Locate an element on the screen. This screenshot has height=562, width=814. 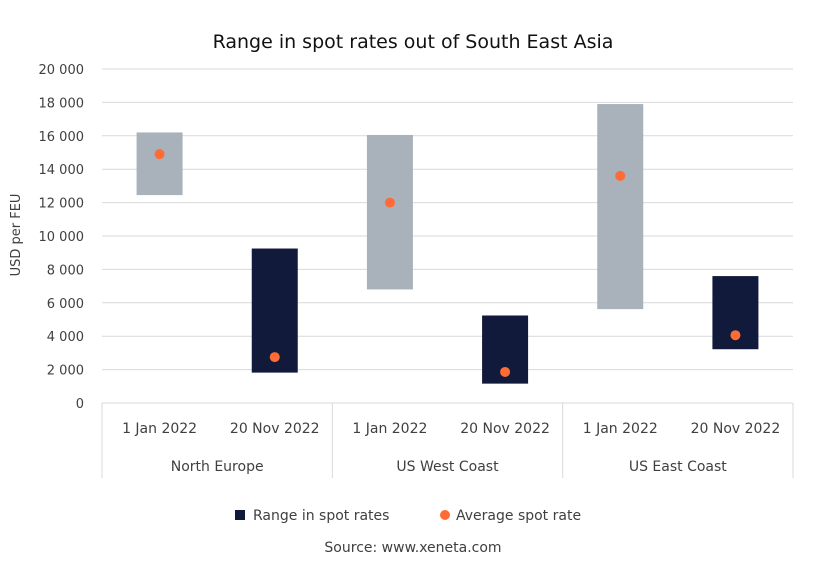
group-label: North Europe is located at coordinates (217, 467).